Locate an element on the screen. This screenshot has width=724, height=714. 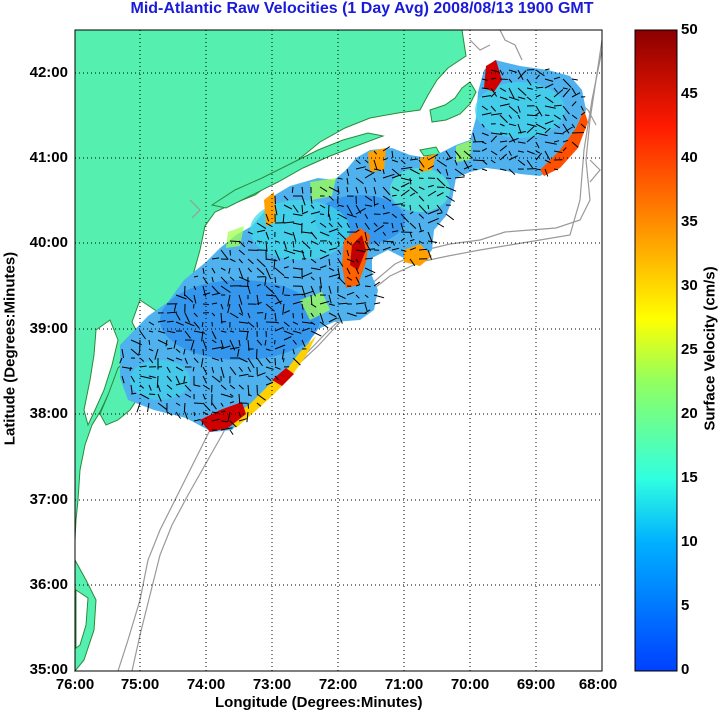
y-tick-label: 35:00 is located at coordinates (48, 669).